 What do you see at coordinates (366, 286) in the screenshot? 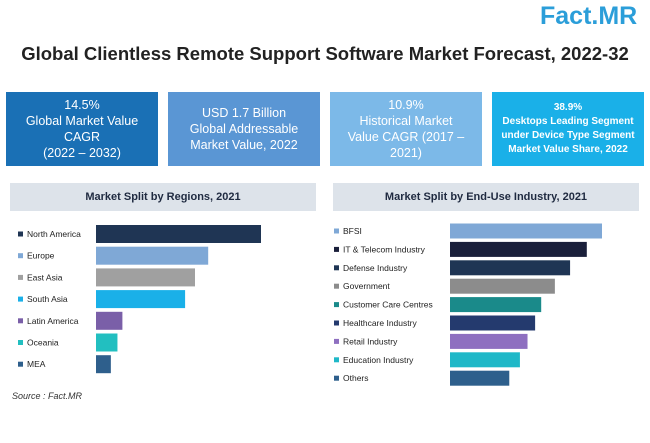
I see `category-label: Government` at bounding box center [366, 286].